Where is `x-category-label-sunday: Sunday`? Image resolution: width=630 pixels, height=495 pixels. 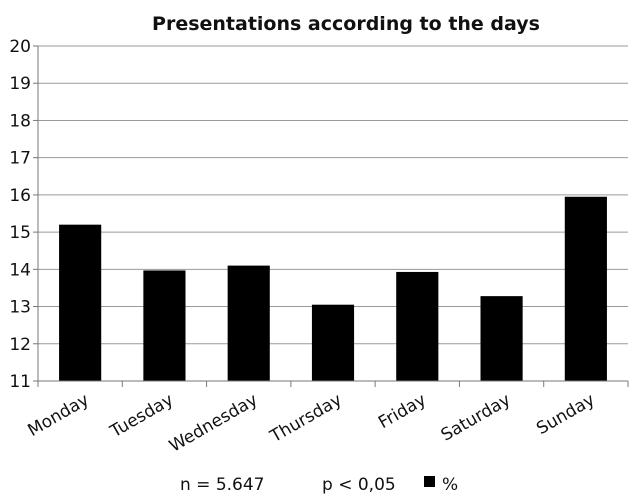 x-category-label-sunday: Sunday is located at coordinates (565, 414).